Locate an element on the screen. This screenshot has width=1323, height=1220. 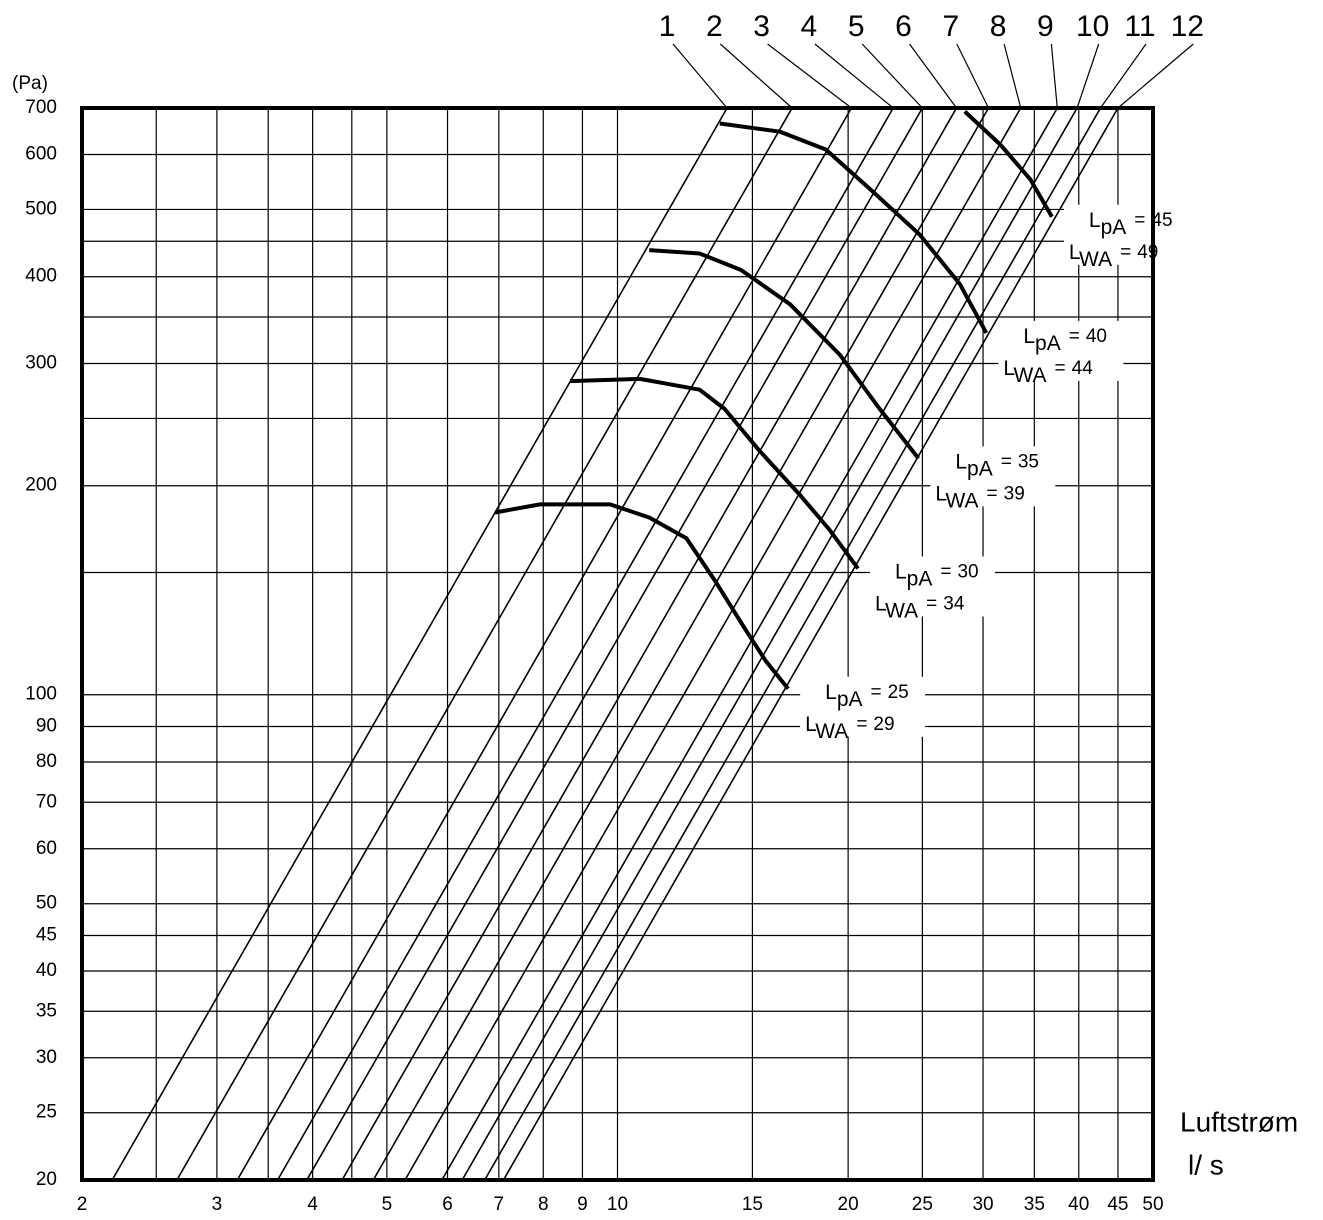
y-tick-label: 50 is located at coordinates (46, 903).